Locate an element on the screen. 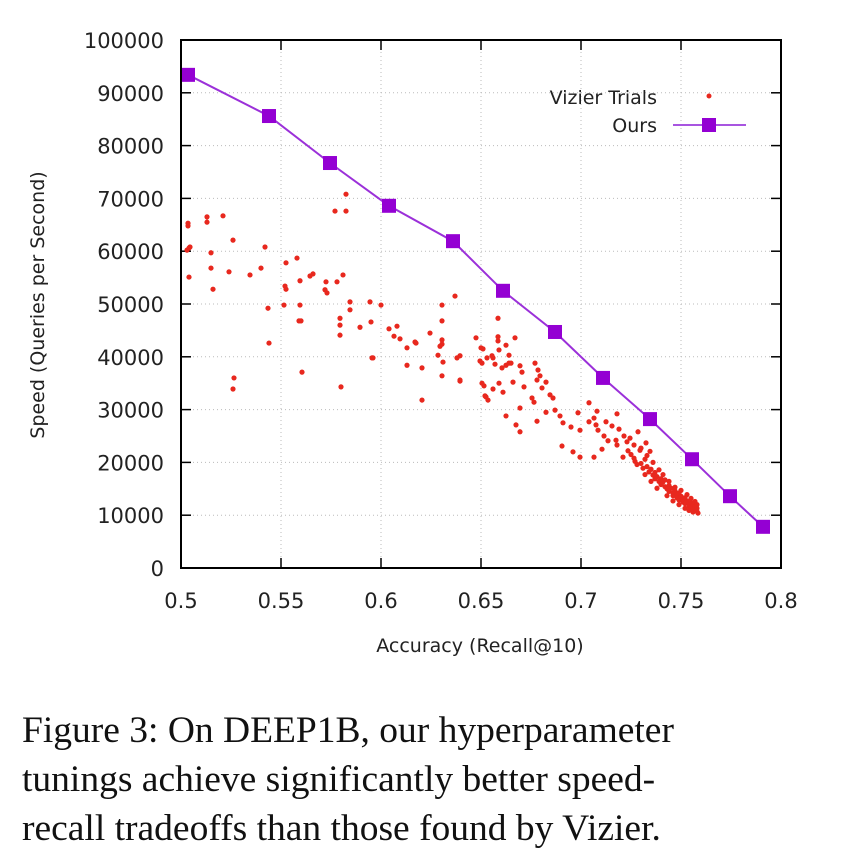 This screenshot has height=864, width=842. y-tick-label: 20000 is located at coordinates (130, 463).